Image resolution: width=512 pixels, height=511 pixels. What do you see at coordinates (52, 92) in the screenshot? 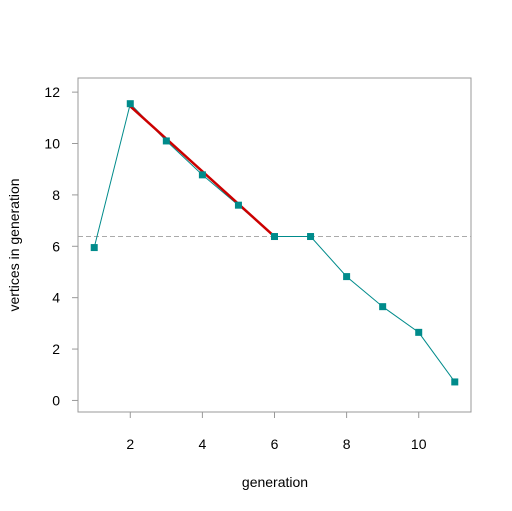
I see `y-tick-label: 12` at bounding box center [52, 92].